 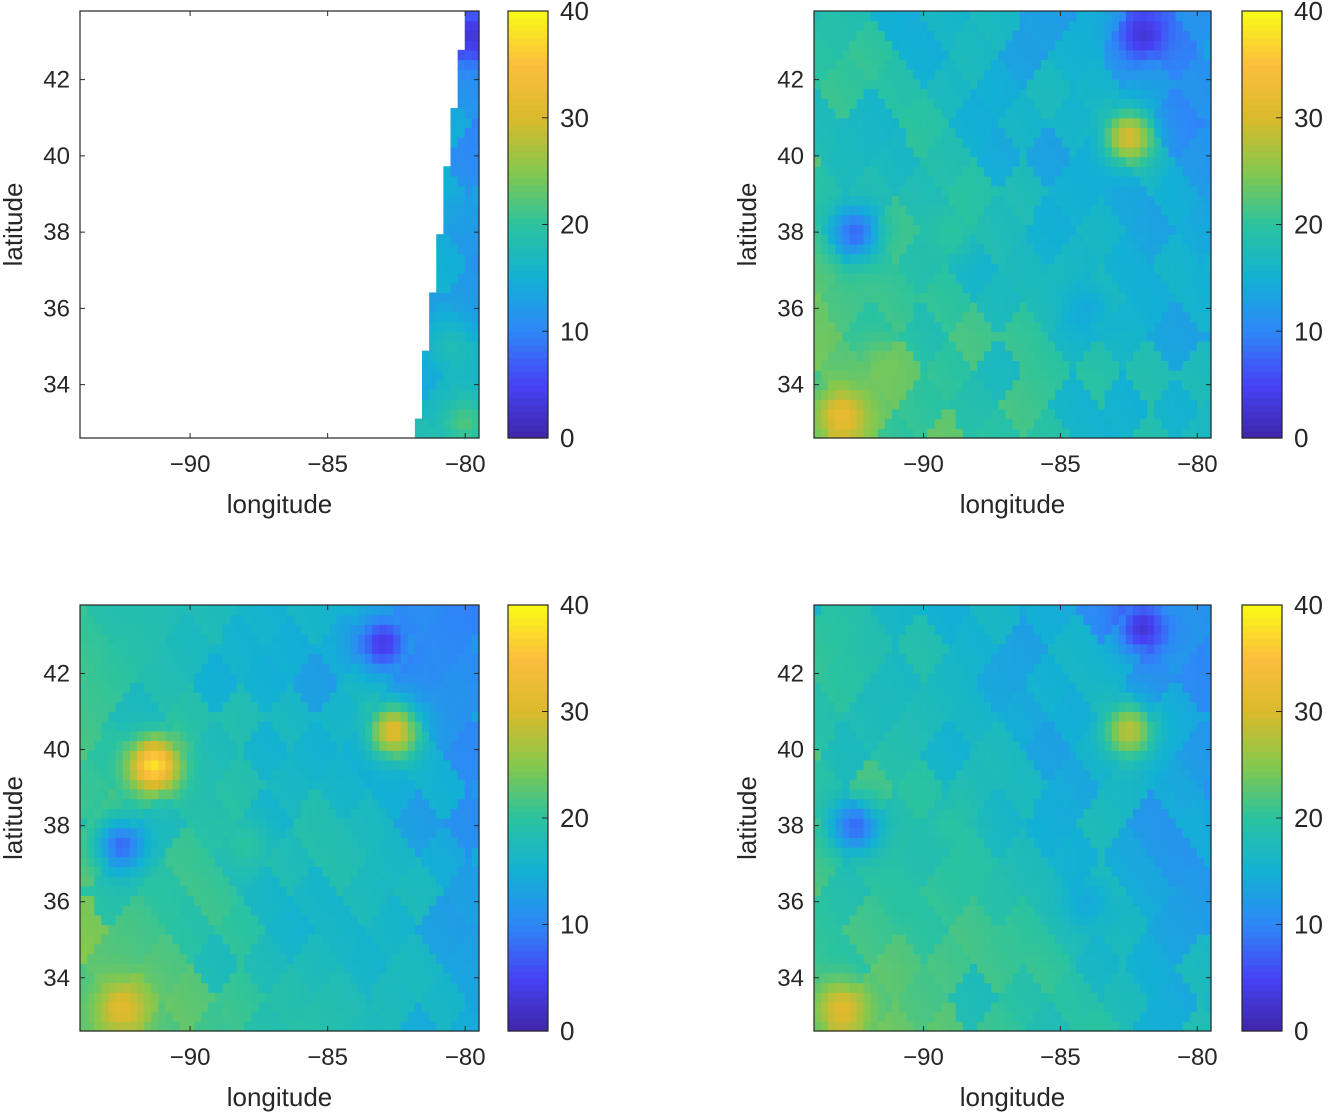 I want to click on colorbar-tick-label: 0, so click(x=567, y=438).